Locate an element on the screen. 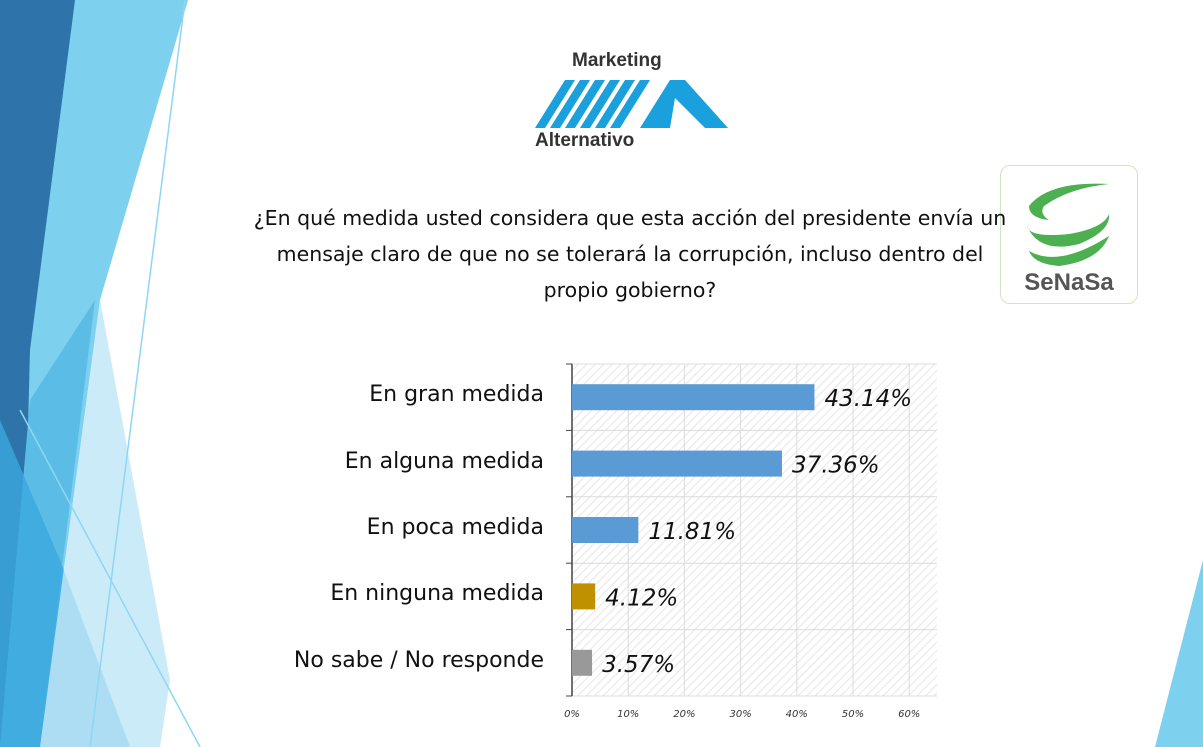 The image size is (1203, 747). category-label: En gran medida is located at coordinates (456, 395).